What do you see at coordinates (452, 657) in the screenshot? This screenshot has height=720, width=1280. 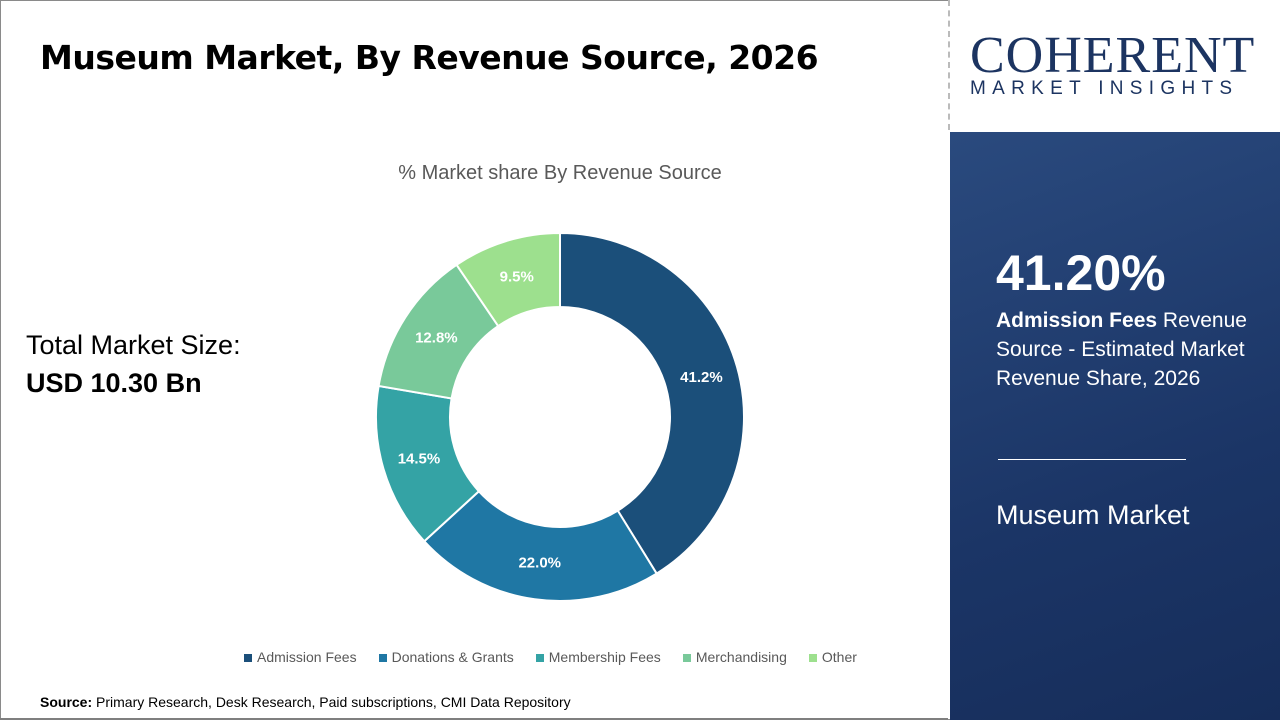 I see `legend-label: Donations & Grants` at bounding box center [452, 657].